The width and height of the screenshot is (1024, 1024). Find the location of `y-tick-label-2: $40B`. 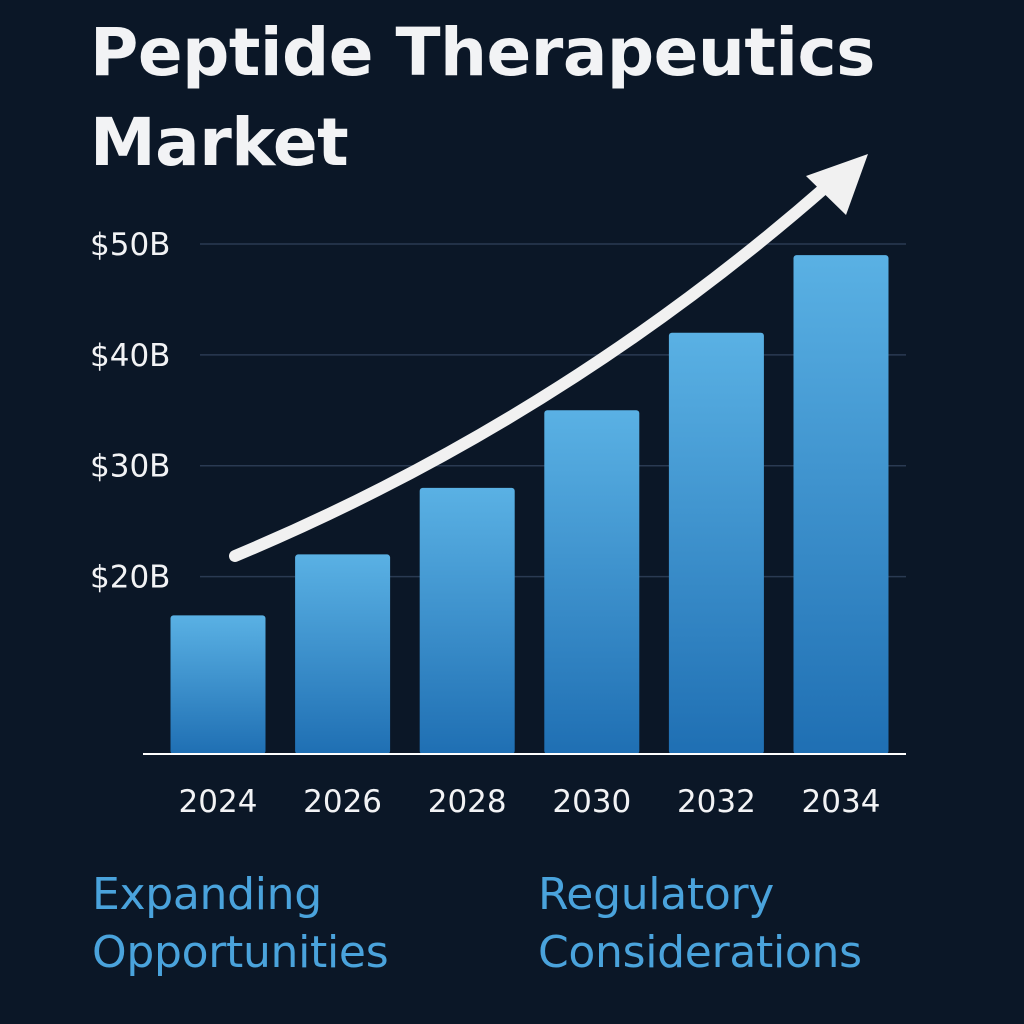

y-tick-label-2: $40B is located at coordinates (130, 356).